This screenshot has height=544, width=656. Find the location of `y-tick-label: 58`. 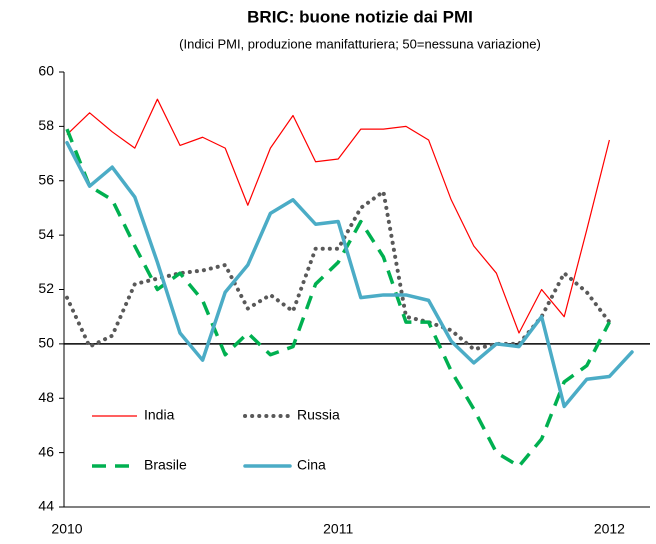

y-tick-label: 58 is located at coordinates (46, 125).